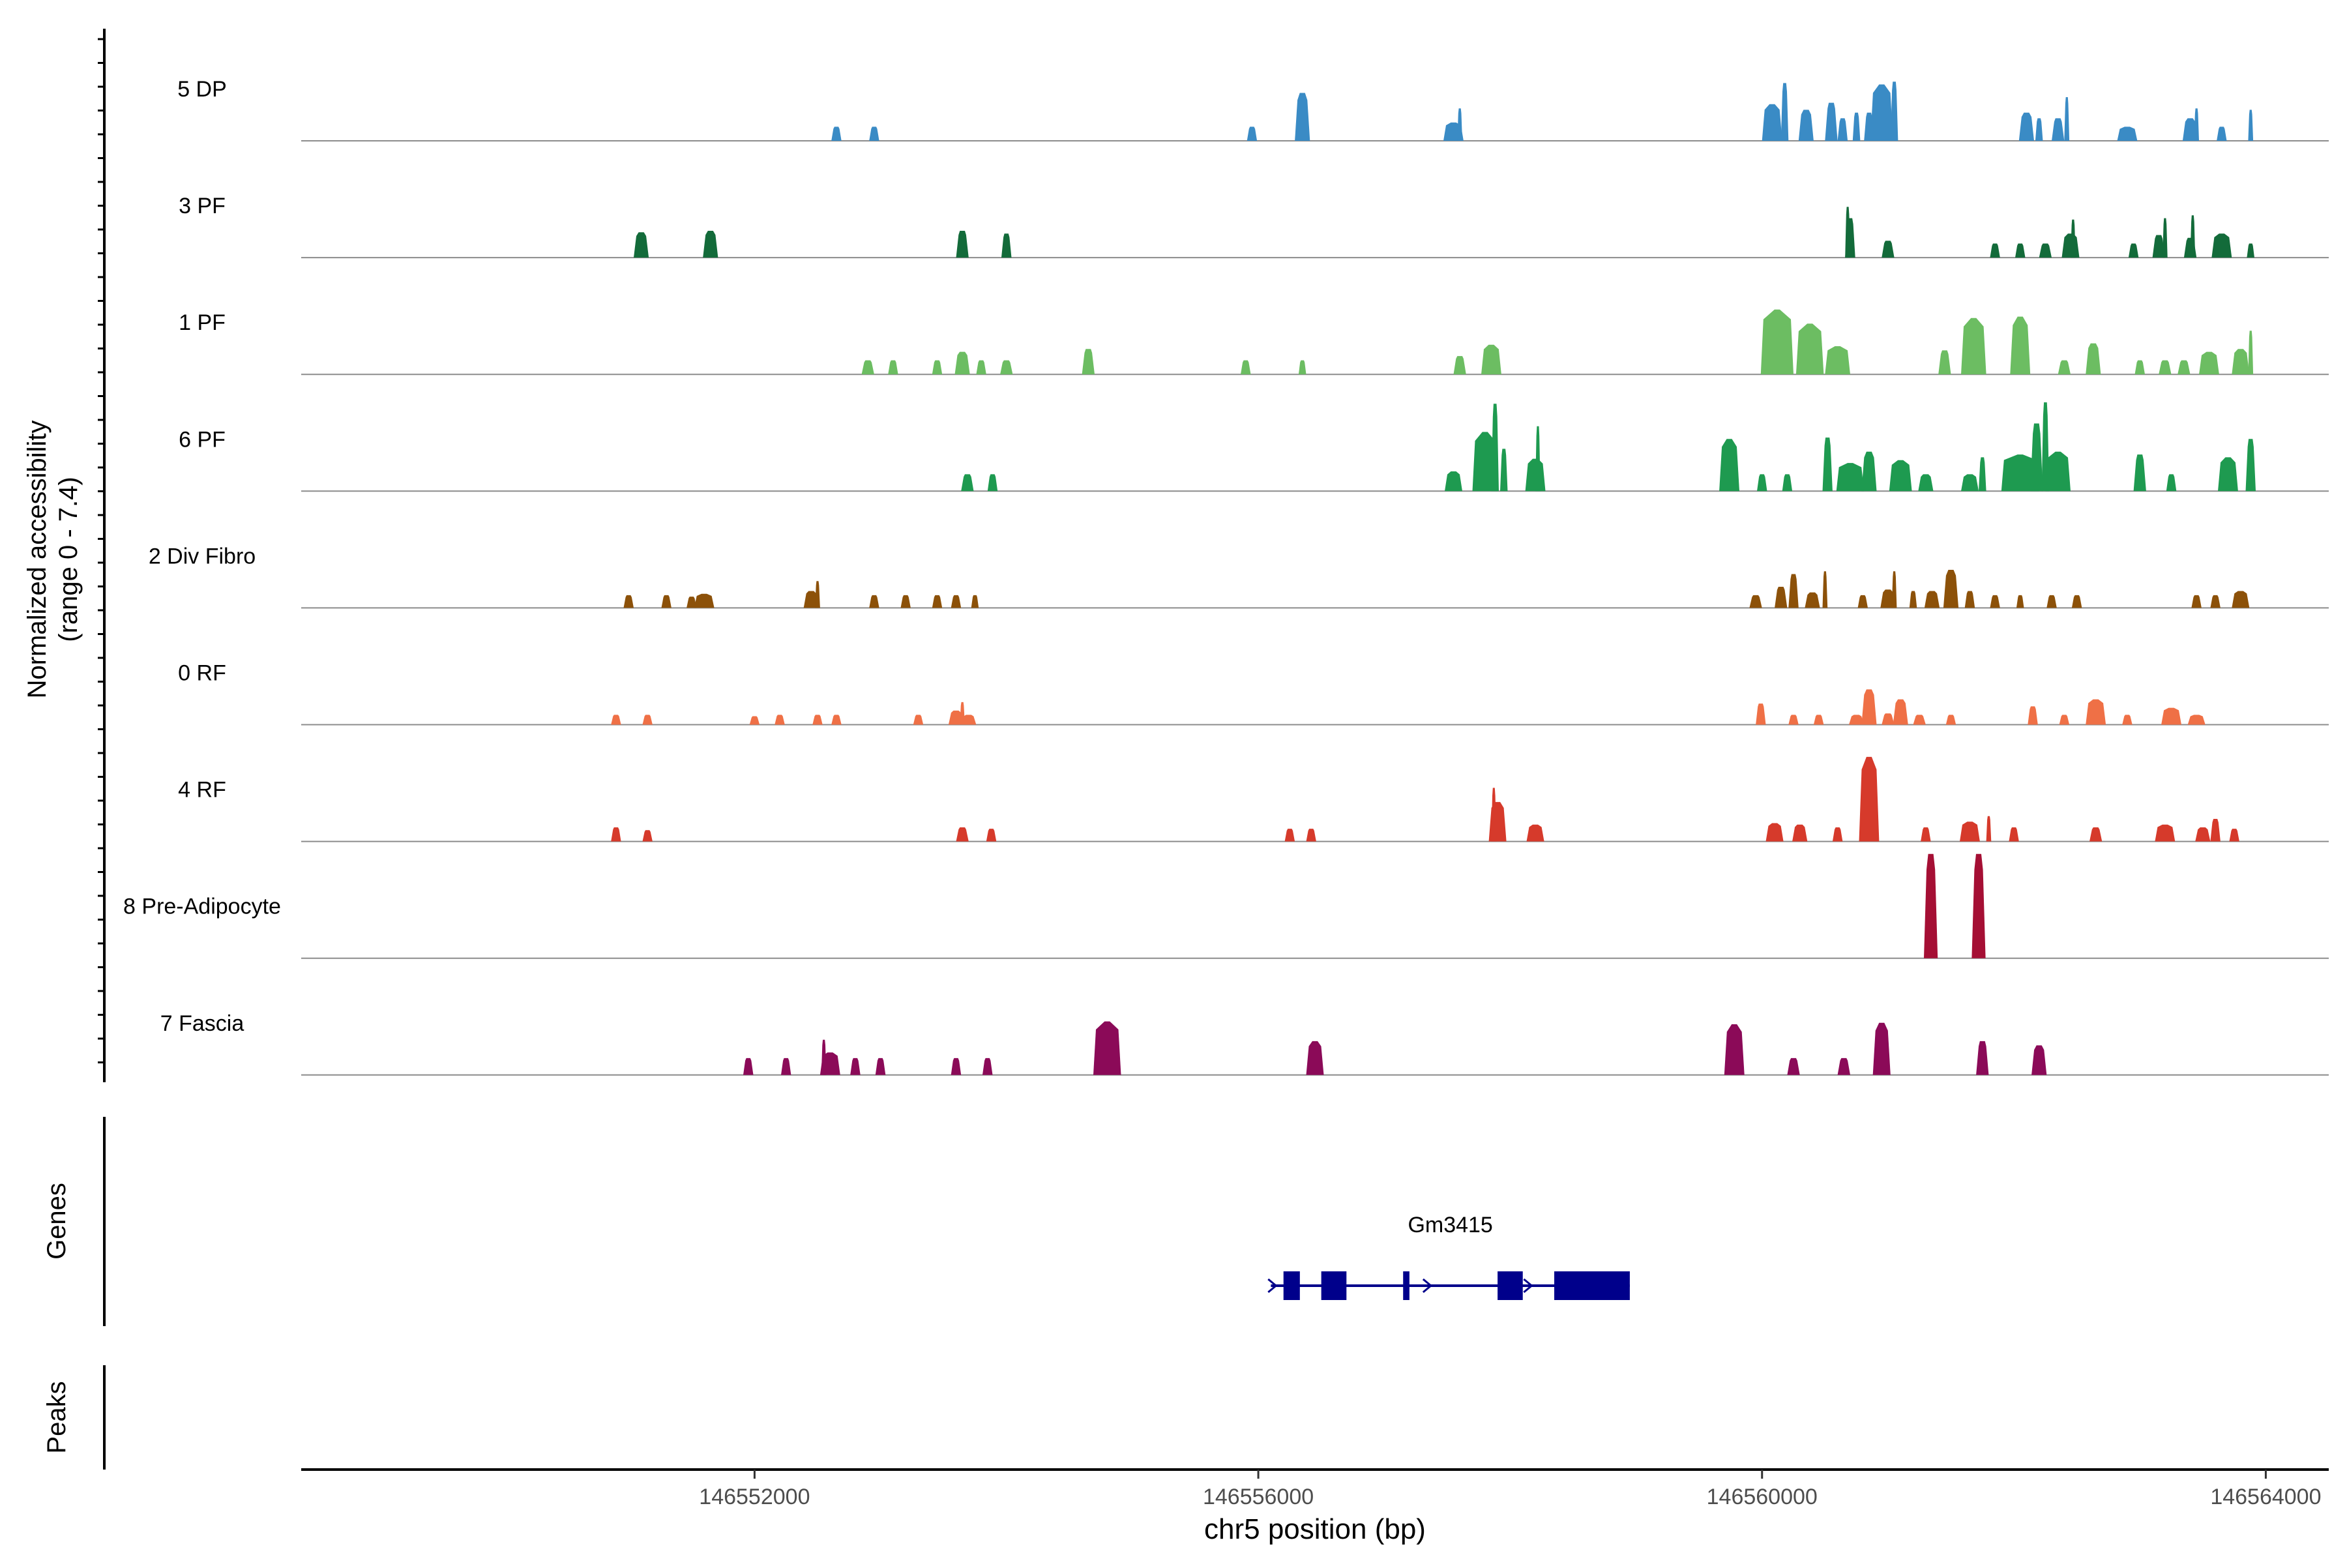  What do you see at coordinates (2265, 1497) in the screenshot?
I see `x-tick-label: 146564000` at bounding box center [2265, 1497].